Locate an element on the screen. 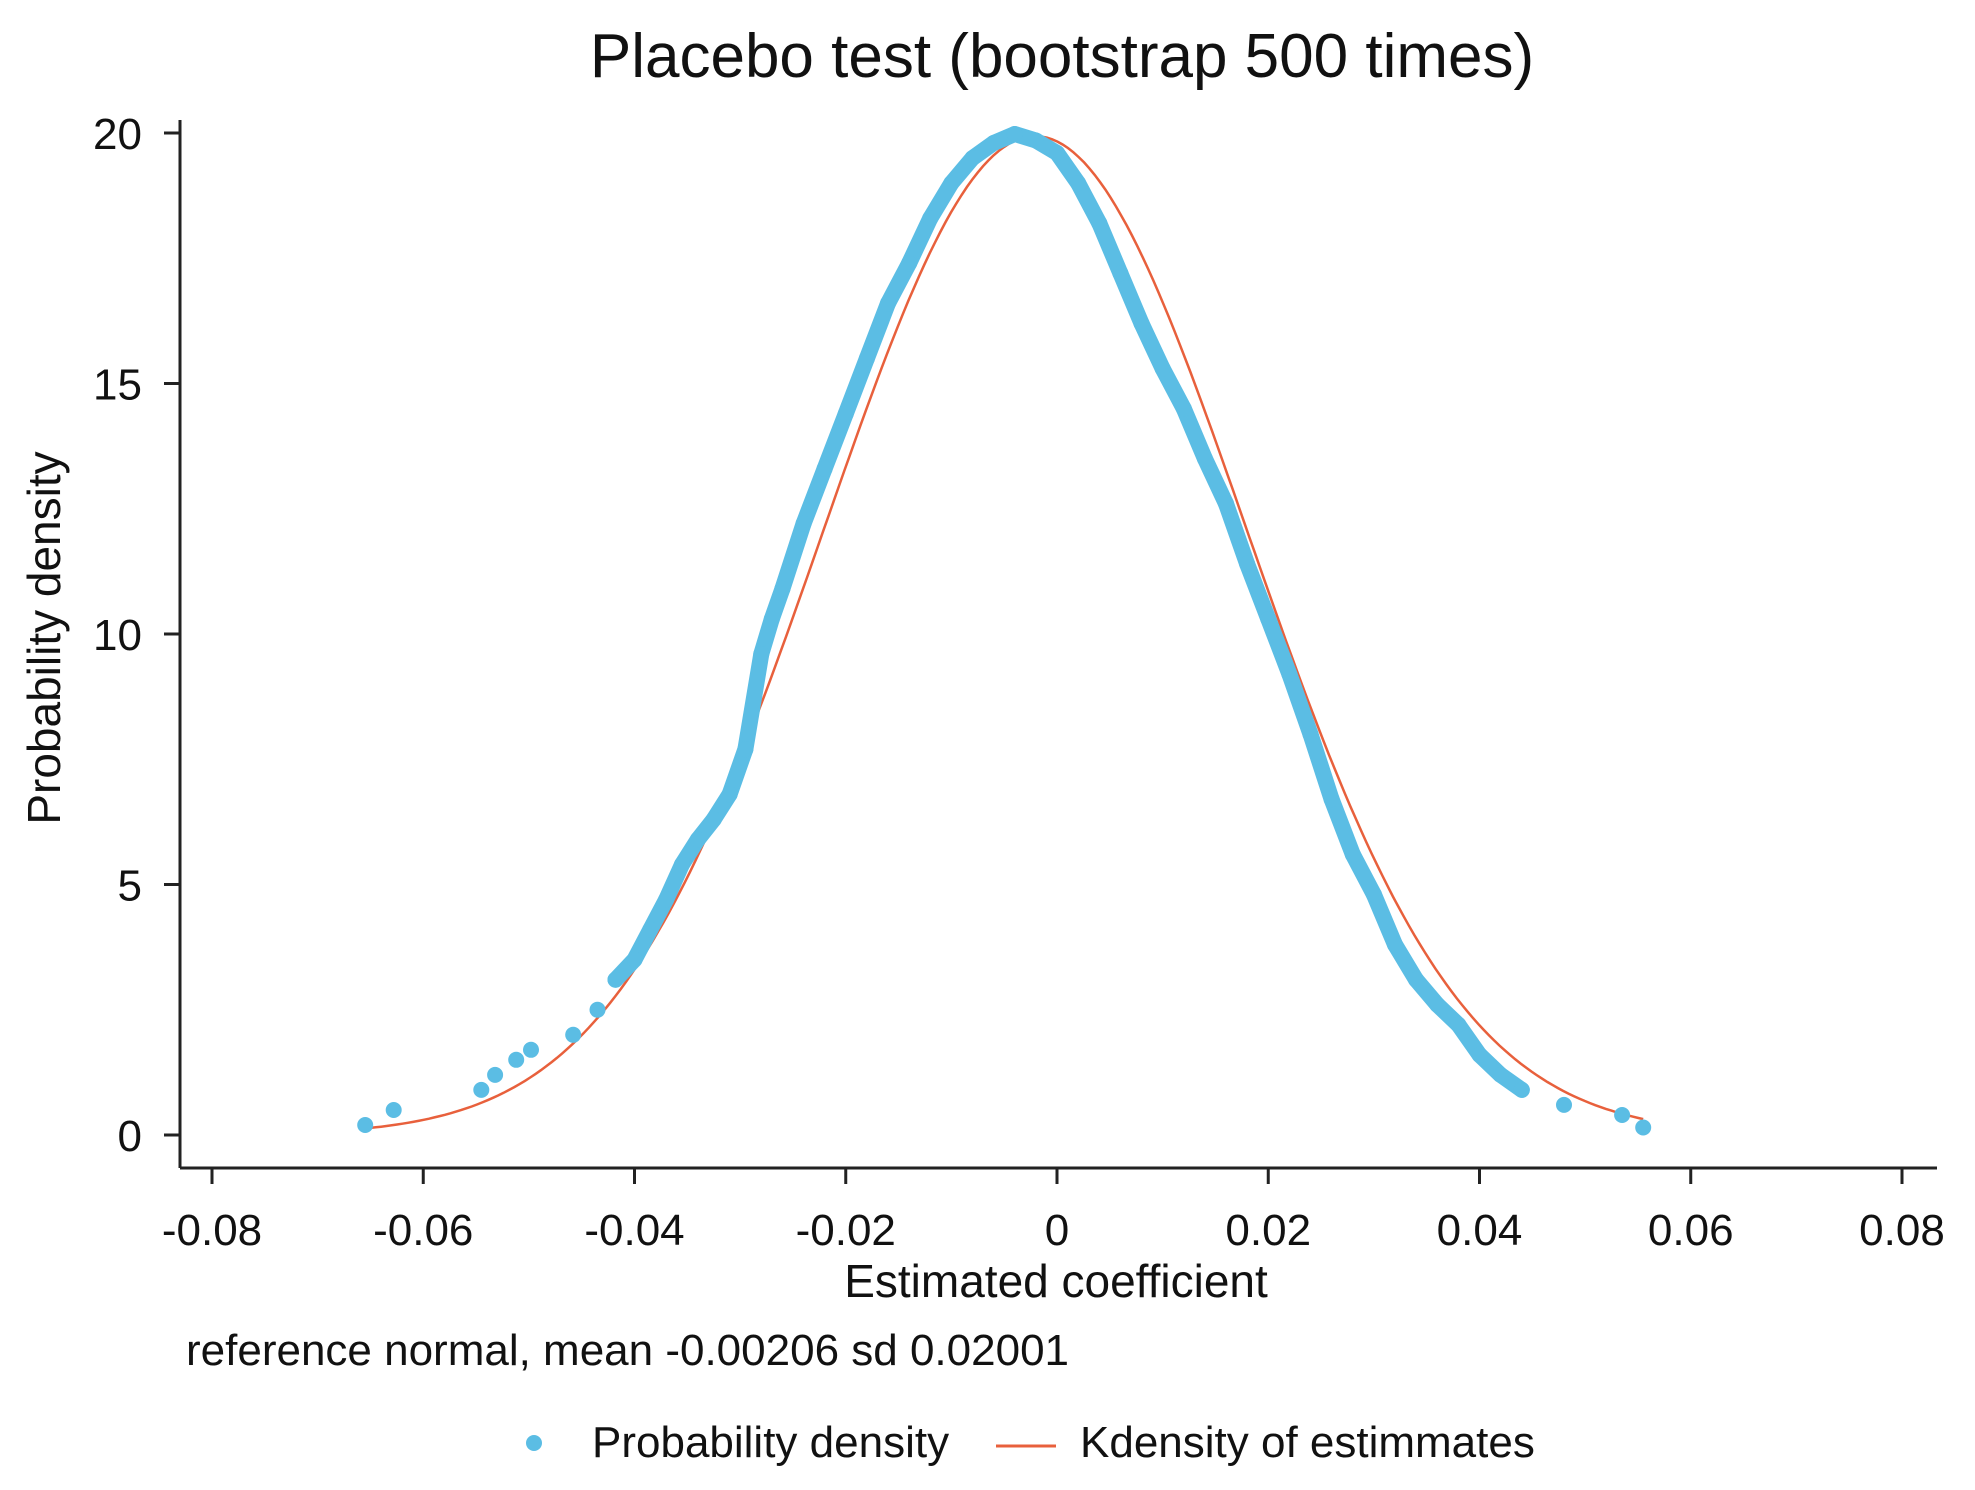  y-tick-label: 0 is located at coordinates (130, 1136).